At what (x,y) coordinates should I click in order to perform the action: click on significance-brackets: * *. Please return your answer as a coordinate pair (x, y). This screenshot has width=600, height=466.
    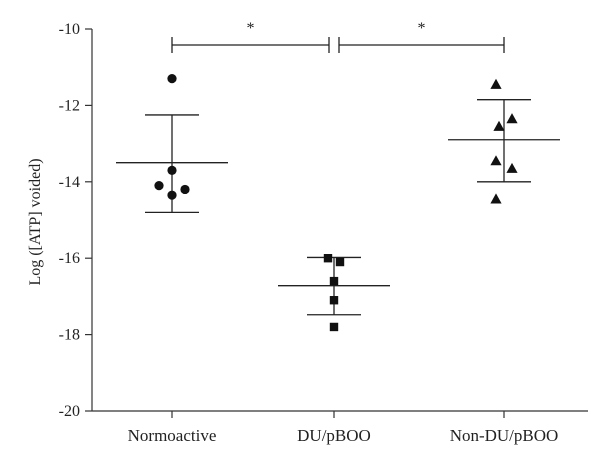
    Looking at the image, I should click on (338, 36).